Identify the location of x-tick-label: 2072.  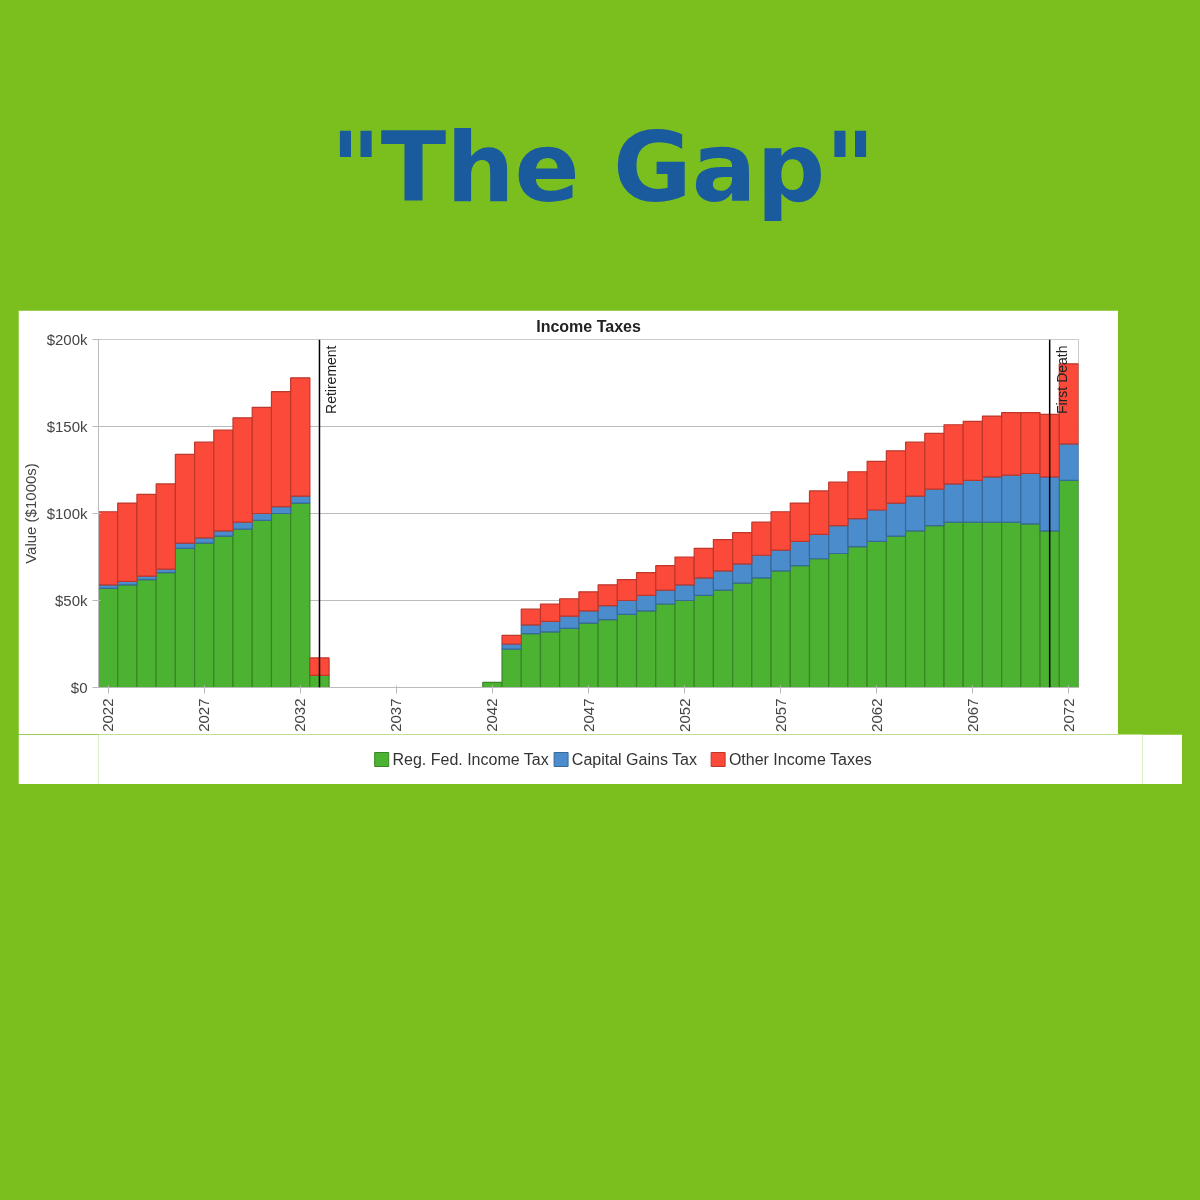
(1068, 715).